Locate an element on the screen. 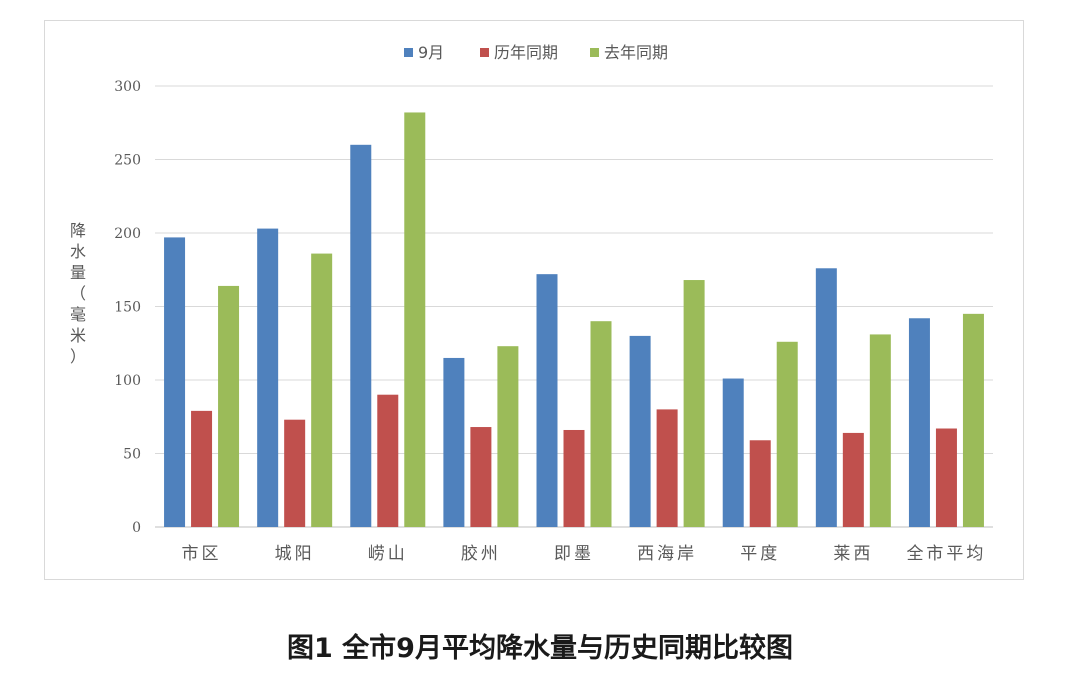 This screenshot has width=1080, height=675. x-tick-label: 城阳 is located at coordinates (295, 554).